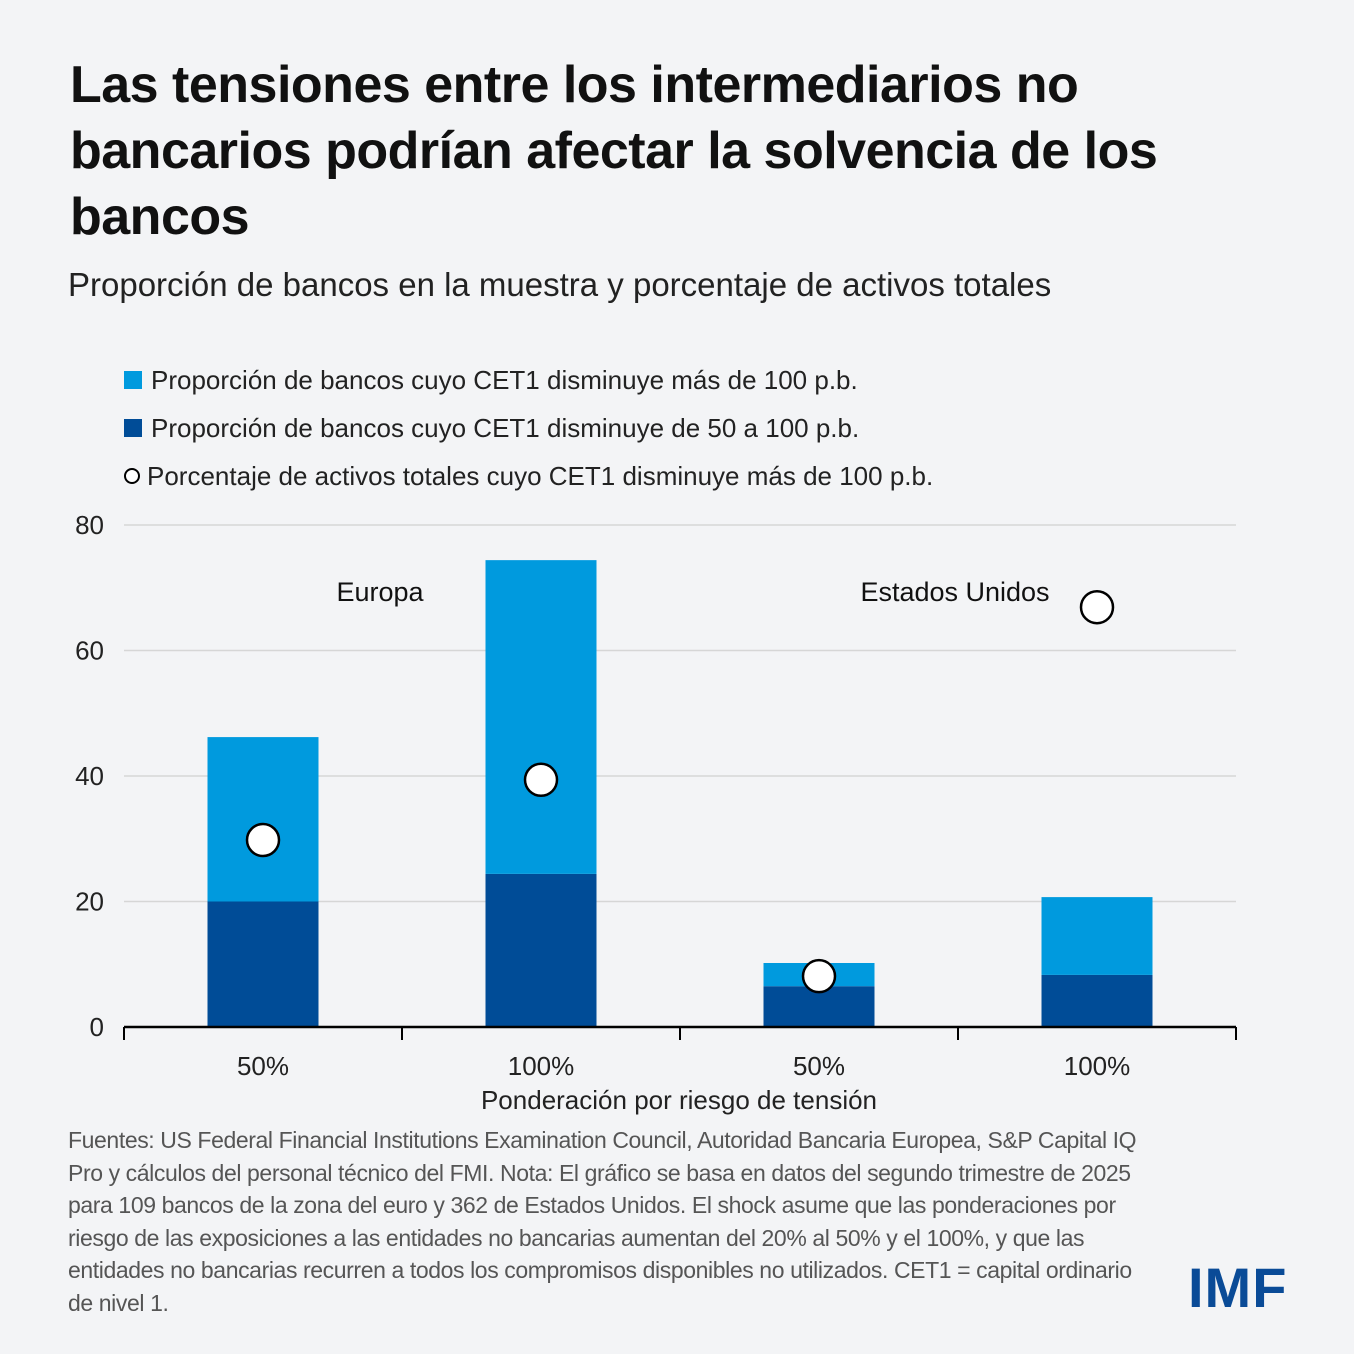 The height and width of the screenshot is (1354, 1354). Describe the element at coordinates (132, 476) in the screenshot. I see `legend-circle-icon` at that location.